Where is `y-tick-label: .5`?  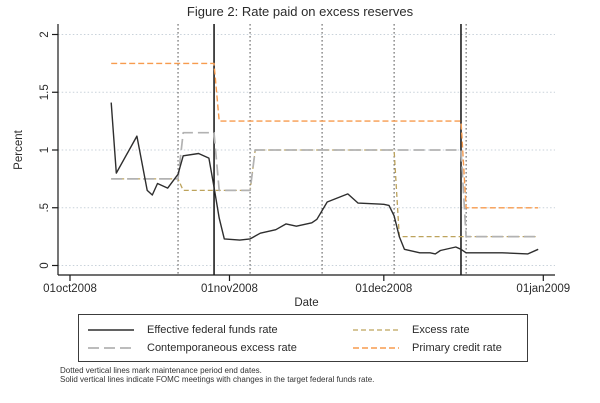 y-tick-label: .5 is located at coordinates (45, 208).